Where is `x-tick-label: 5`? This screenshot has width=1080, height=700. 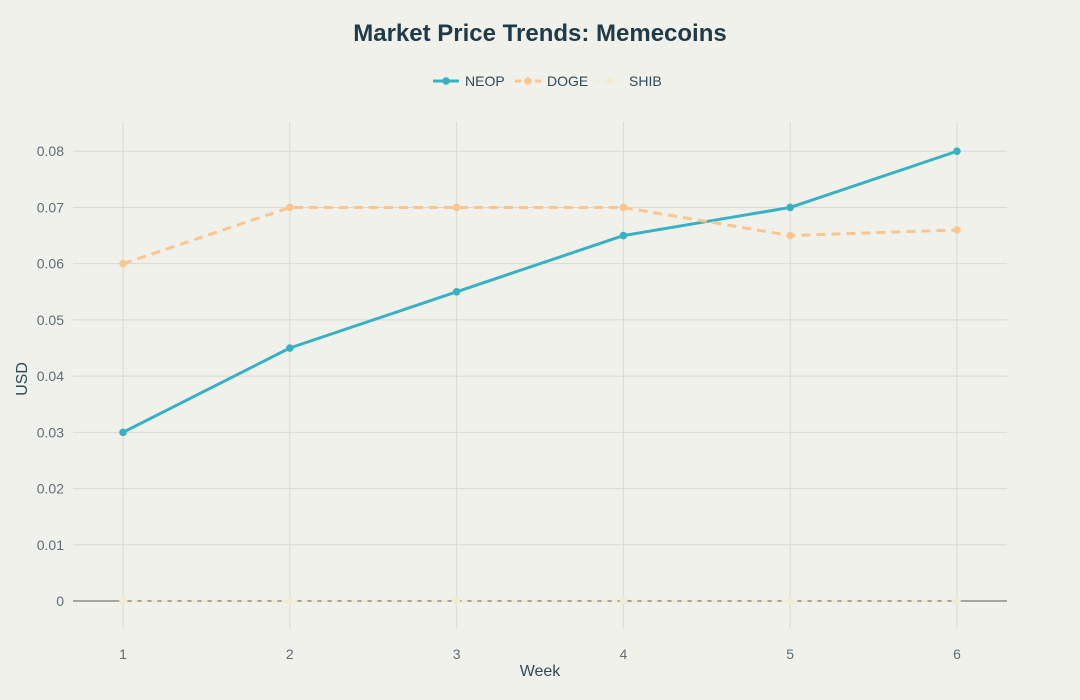 x-tick-label: 5 is located at coordinates (790, 654).